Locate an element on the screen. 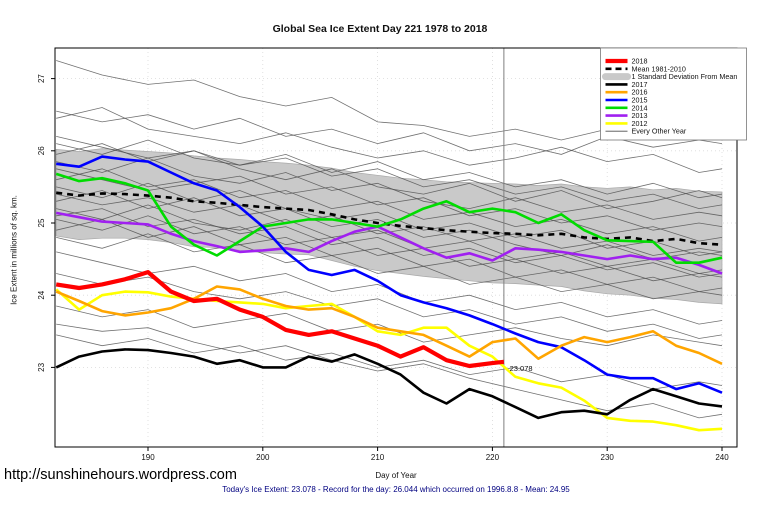 The height and width of the screenshot is (506, 760). y-tick-label: 26 is located at coordinates (41, 150).